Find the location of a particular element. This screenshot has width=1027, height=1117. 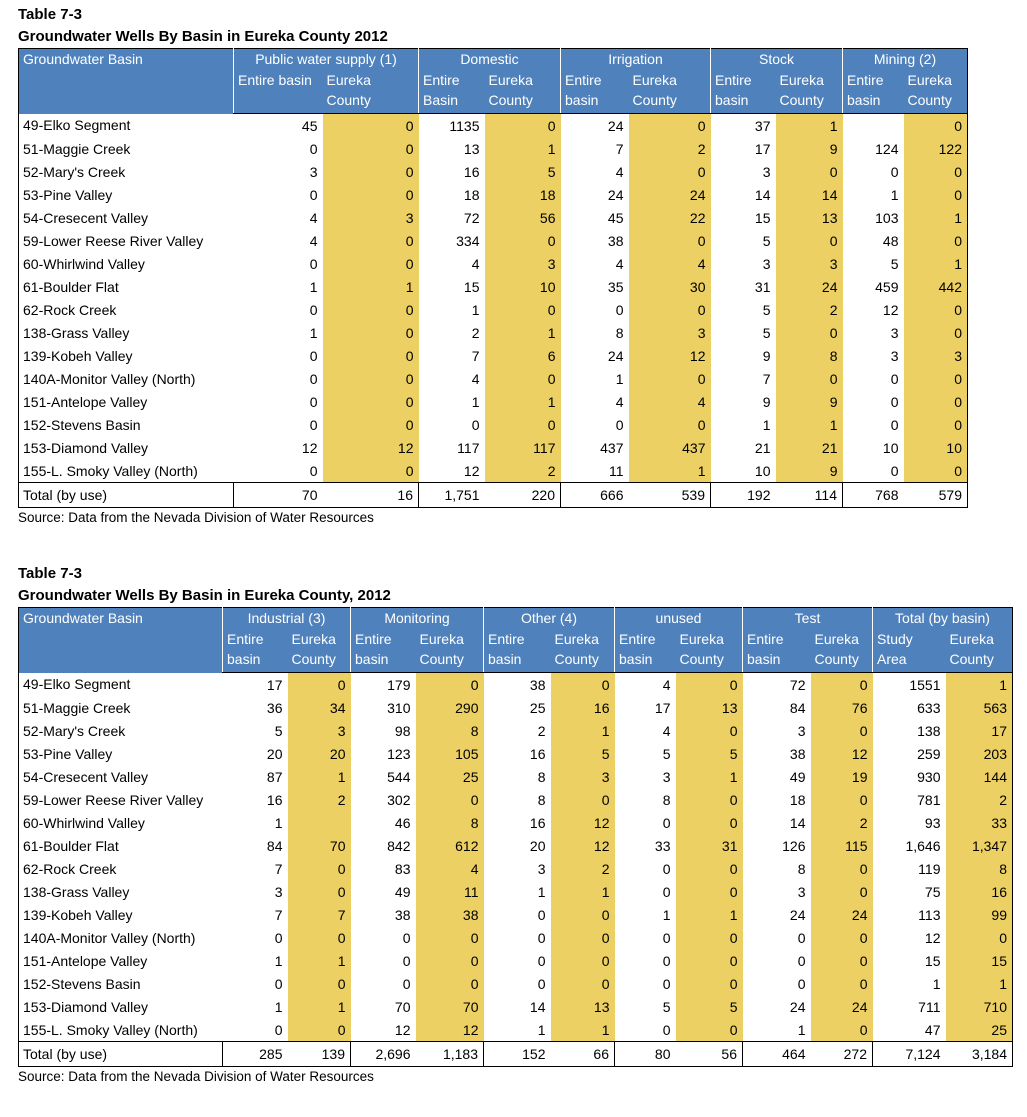

cell: 302 is located at coordinates (399, 799).